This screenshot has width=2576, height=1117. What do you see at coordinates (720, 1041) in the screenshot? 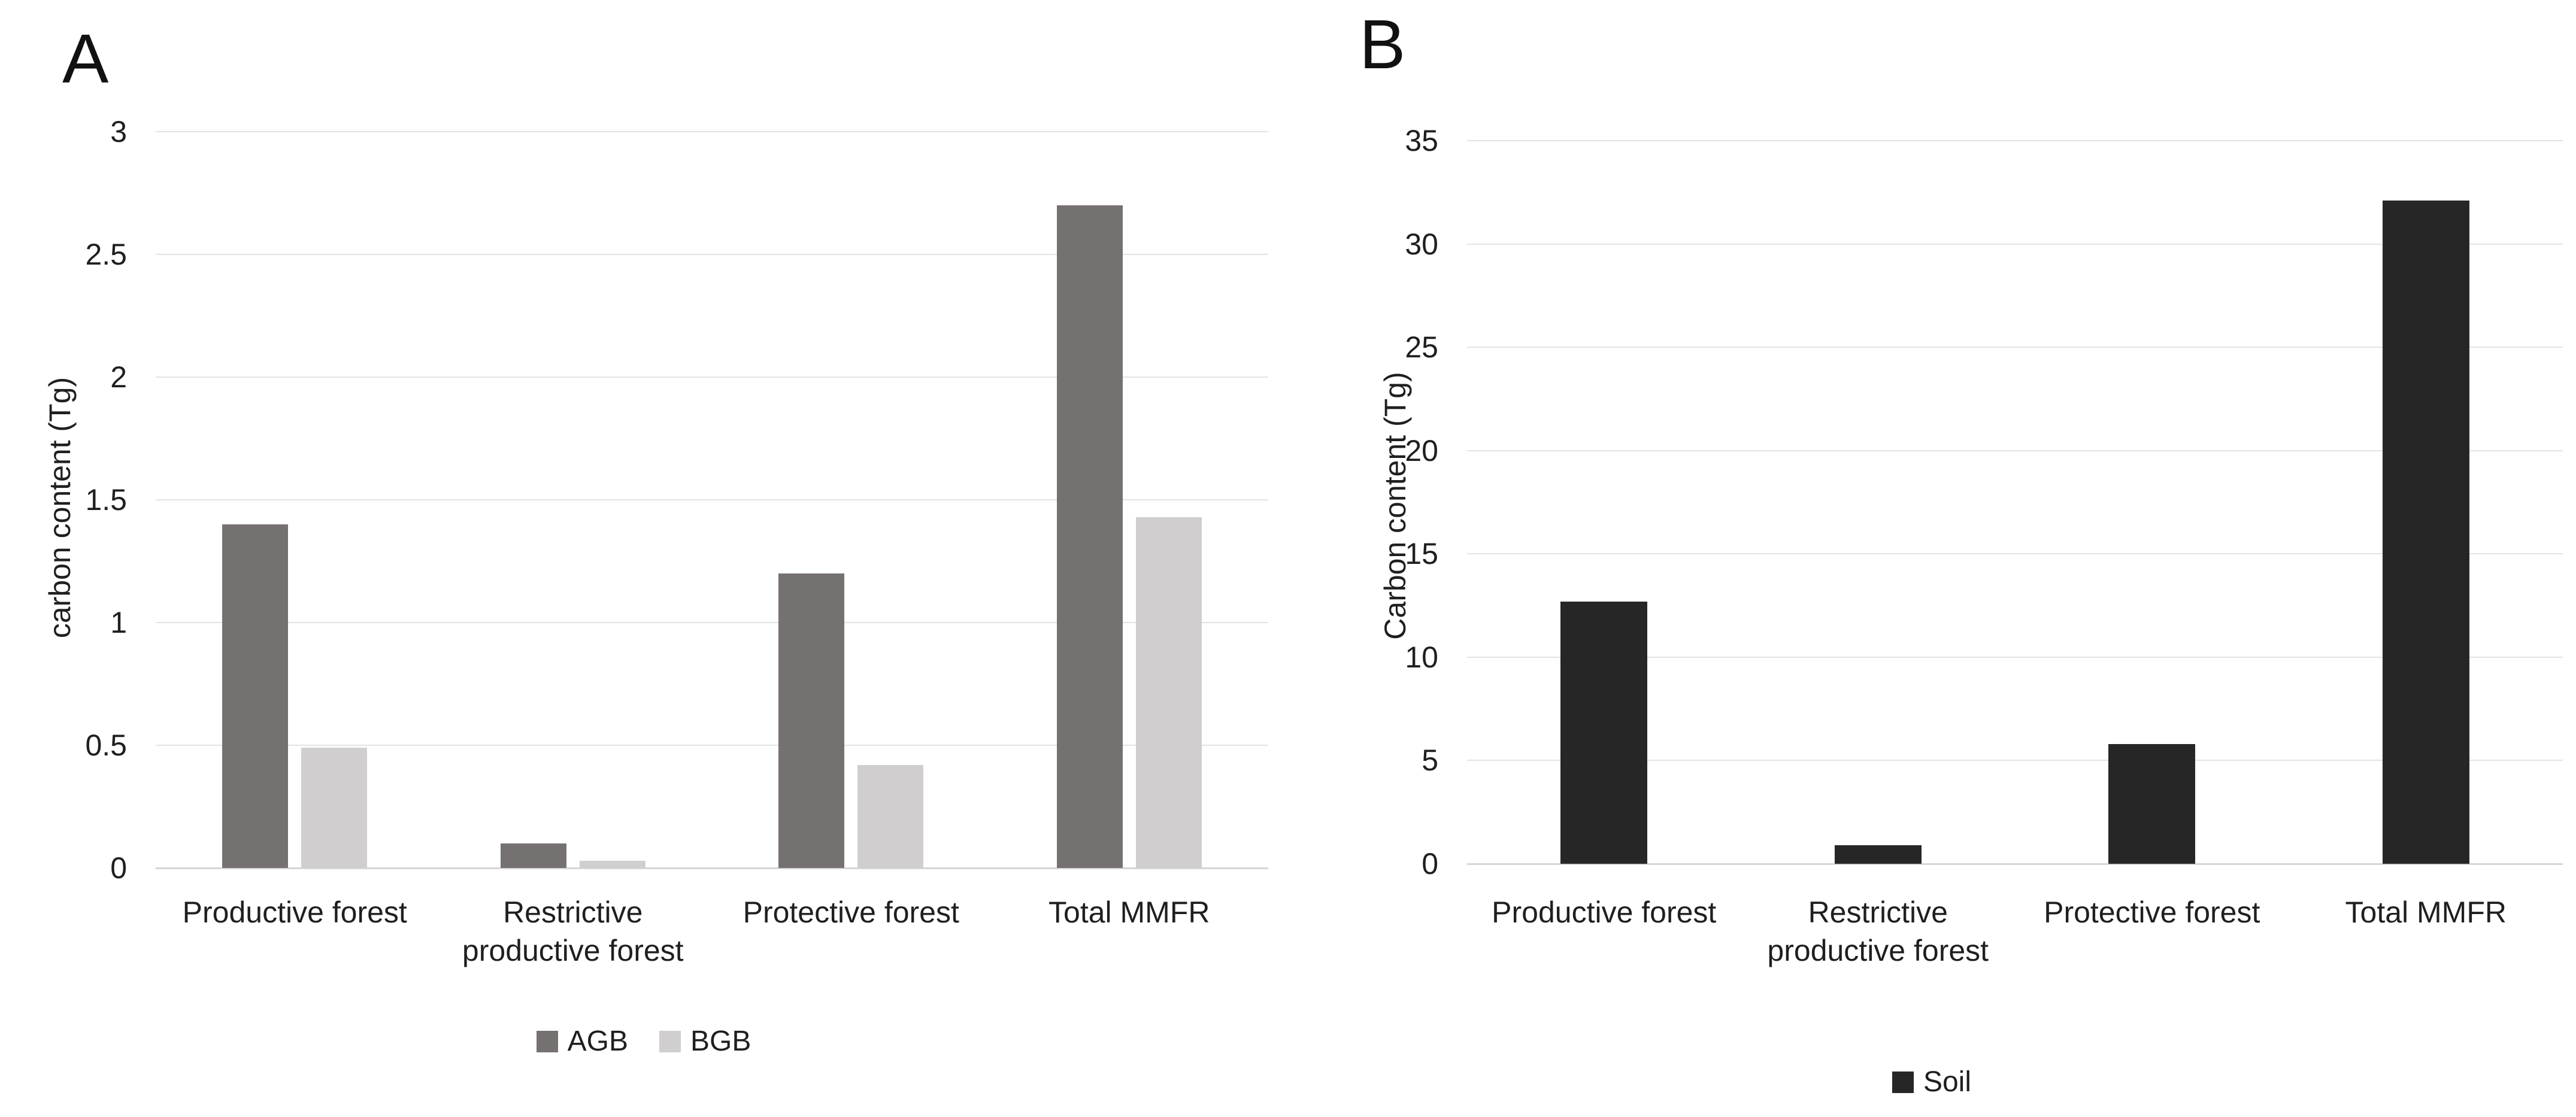
I see `legend-label: BGB` at bounding box center [720, 1041].